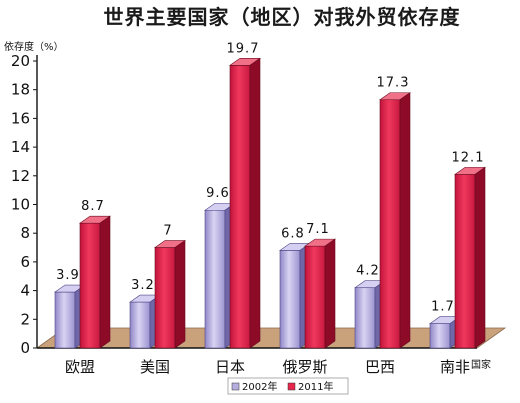 The width and height of the screenshot is (520, 403). Describe the element at coordinates (93, 206) in the screenshot. I see `data-label: 8.7` at that location.